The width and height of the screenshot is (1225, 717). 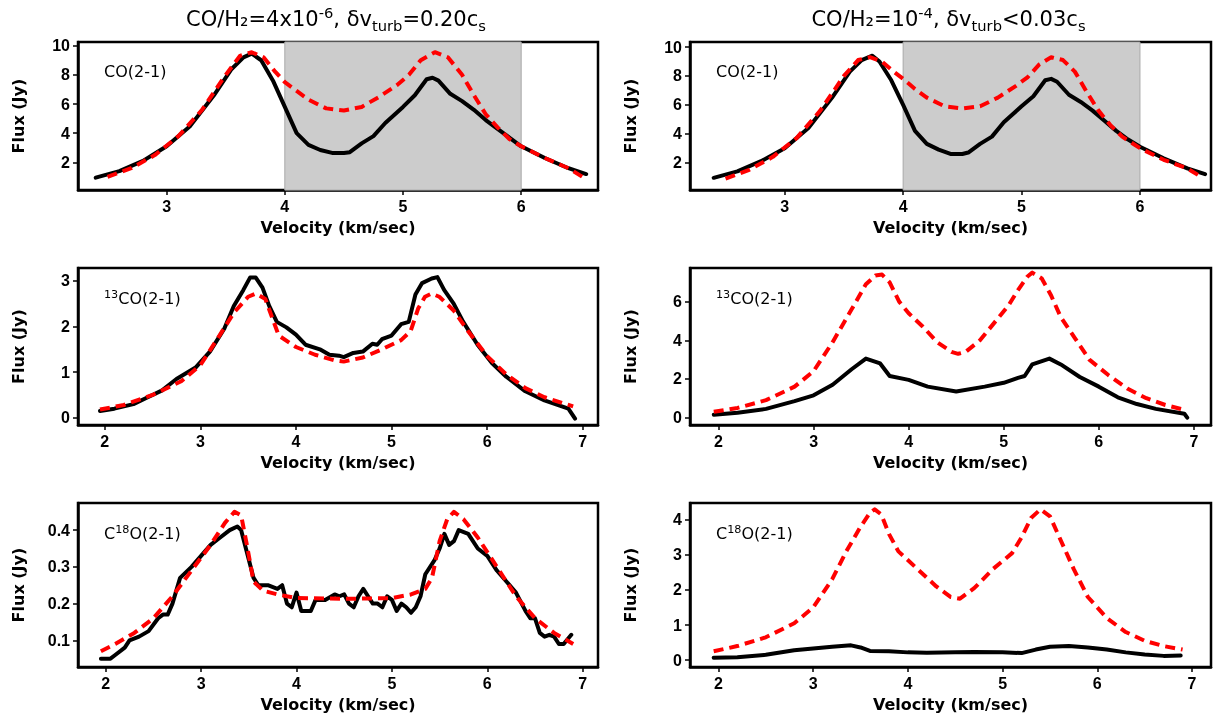 I want to click on chart-title: CO/H₂=10$^{-4}$, δv$_{turb}$<0.03c$_{s}$, so click(x=948, y=19).